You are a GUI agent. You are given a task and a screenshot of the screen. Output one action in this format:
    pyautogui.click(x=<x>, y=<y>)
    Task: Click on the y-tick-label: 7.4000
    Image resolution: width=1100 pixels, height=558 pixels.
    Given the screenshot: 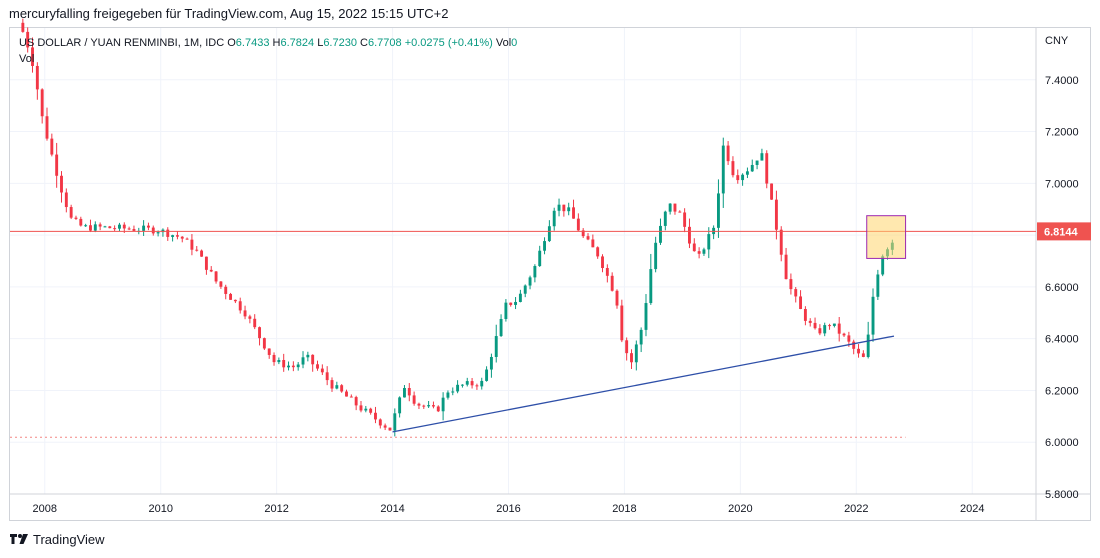 What is the action you would take?
    pyautogui.click(x=1062, y=81)
    